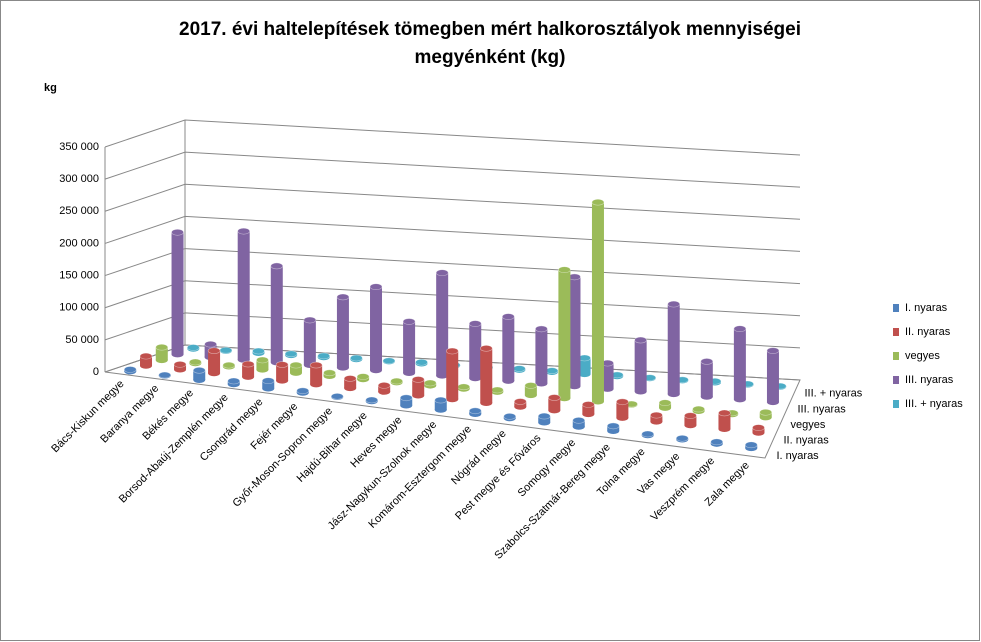  I want to click on legend-label: III. + nyaras, so click(934, 404).